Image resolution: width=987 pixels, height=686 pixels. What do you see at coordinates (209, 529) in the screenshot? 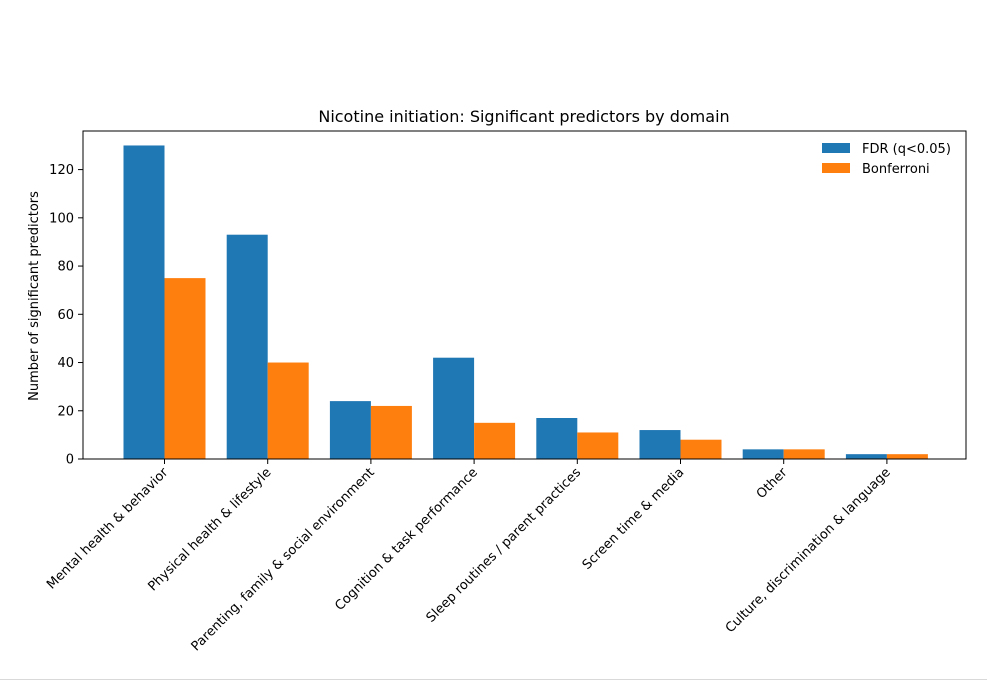
I see `x-tick-label-1: Physical health & lifestyle` at bounding box center [209, 529].